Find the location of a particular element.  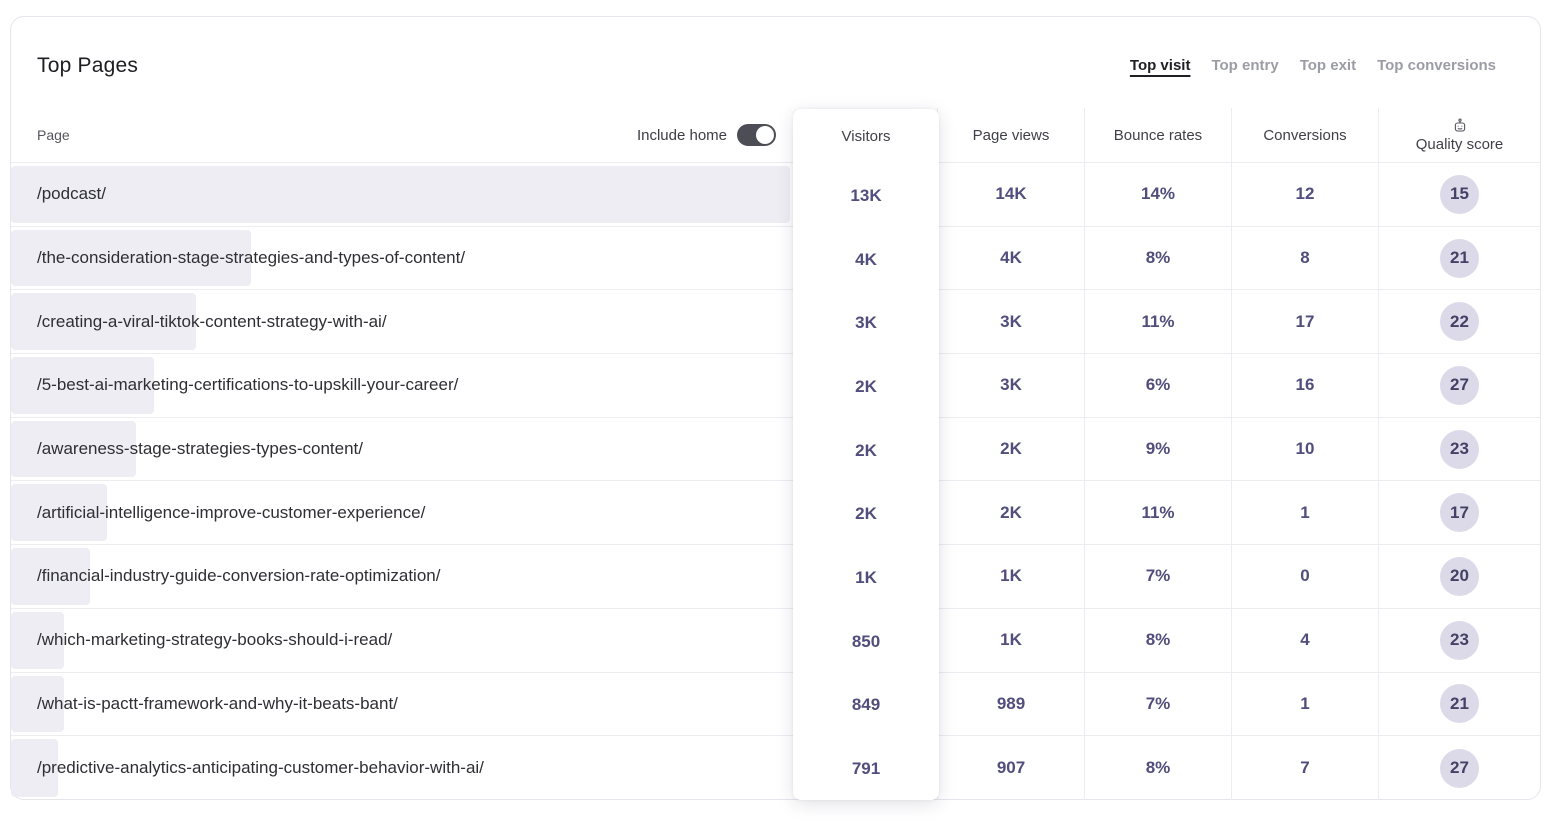

visitors-value: 3K is located at coordinates (866, 323).